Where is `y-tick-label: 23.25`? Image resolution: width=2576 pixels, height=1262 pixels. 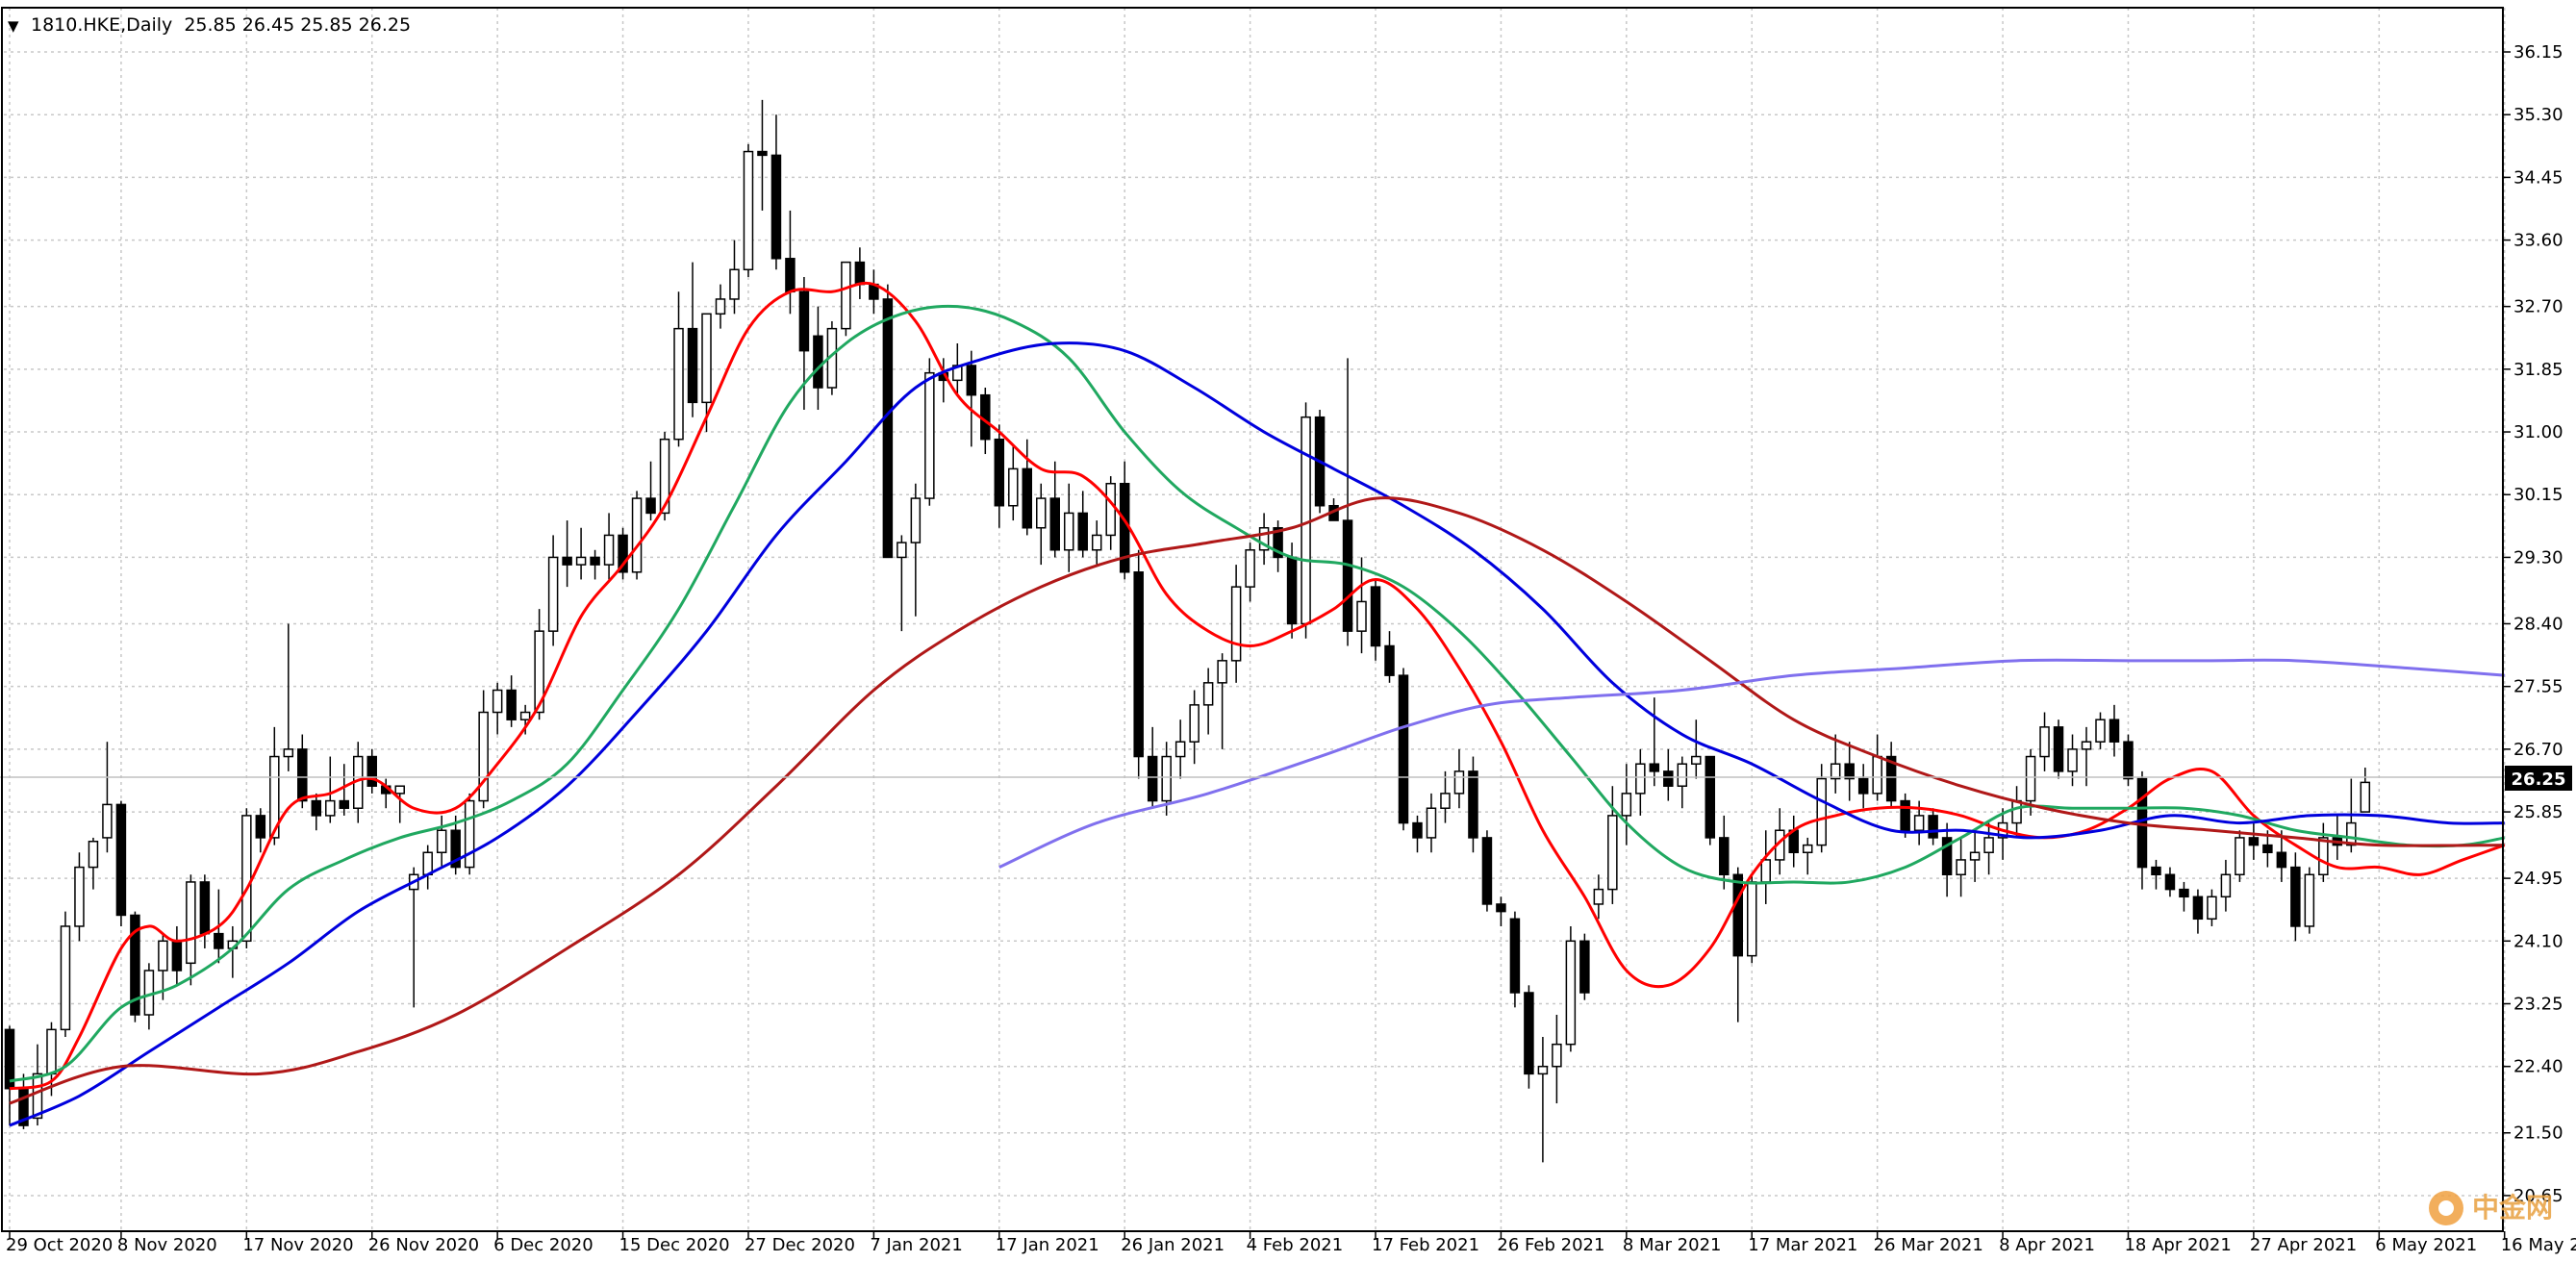 y-tick-label: 23.25 is located at coordinates (2538, 1005).